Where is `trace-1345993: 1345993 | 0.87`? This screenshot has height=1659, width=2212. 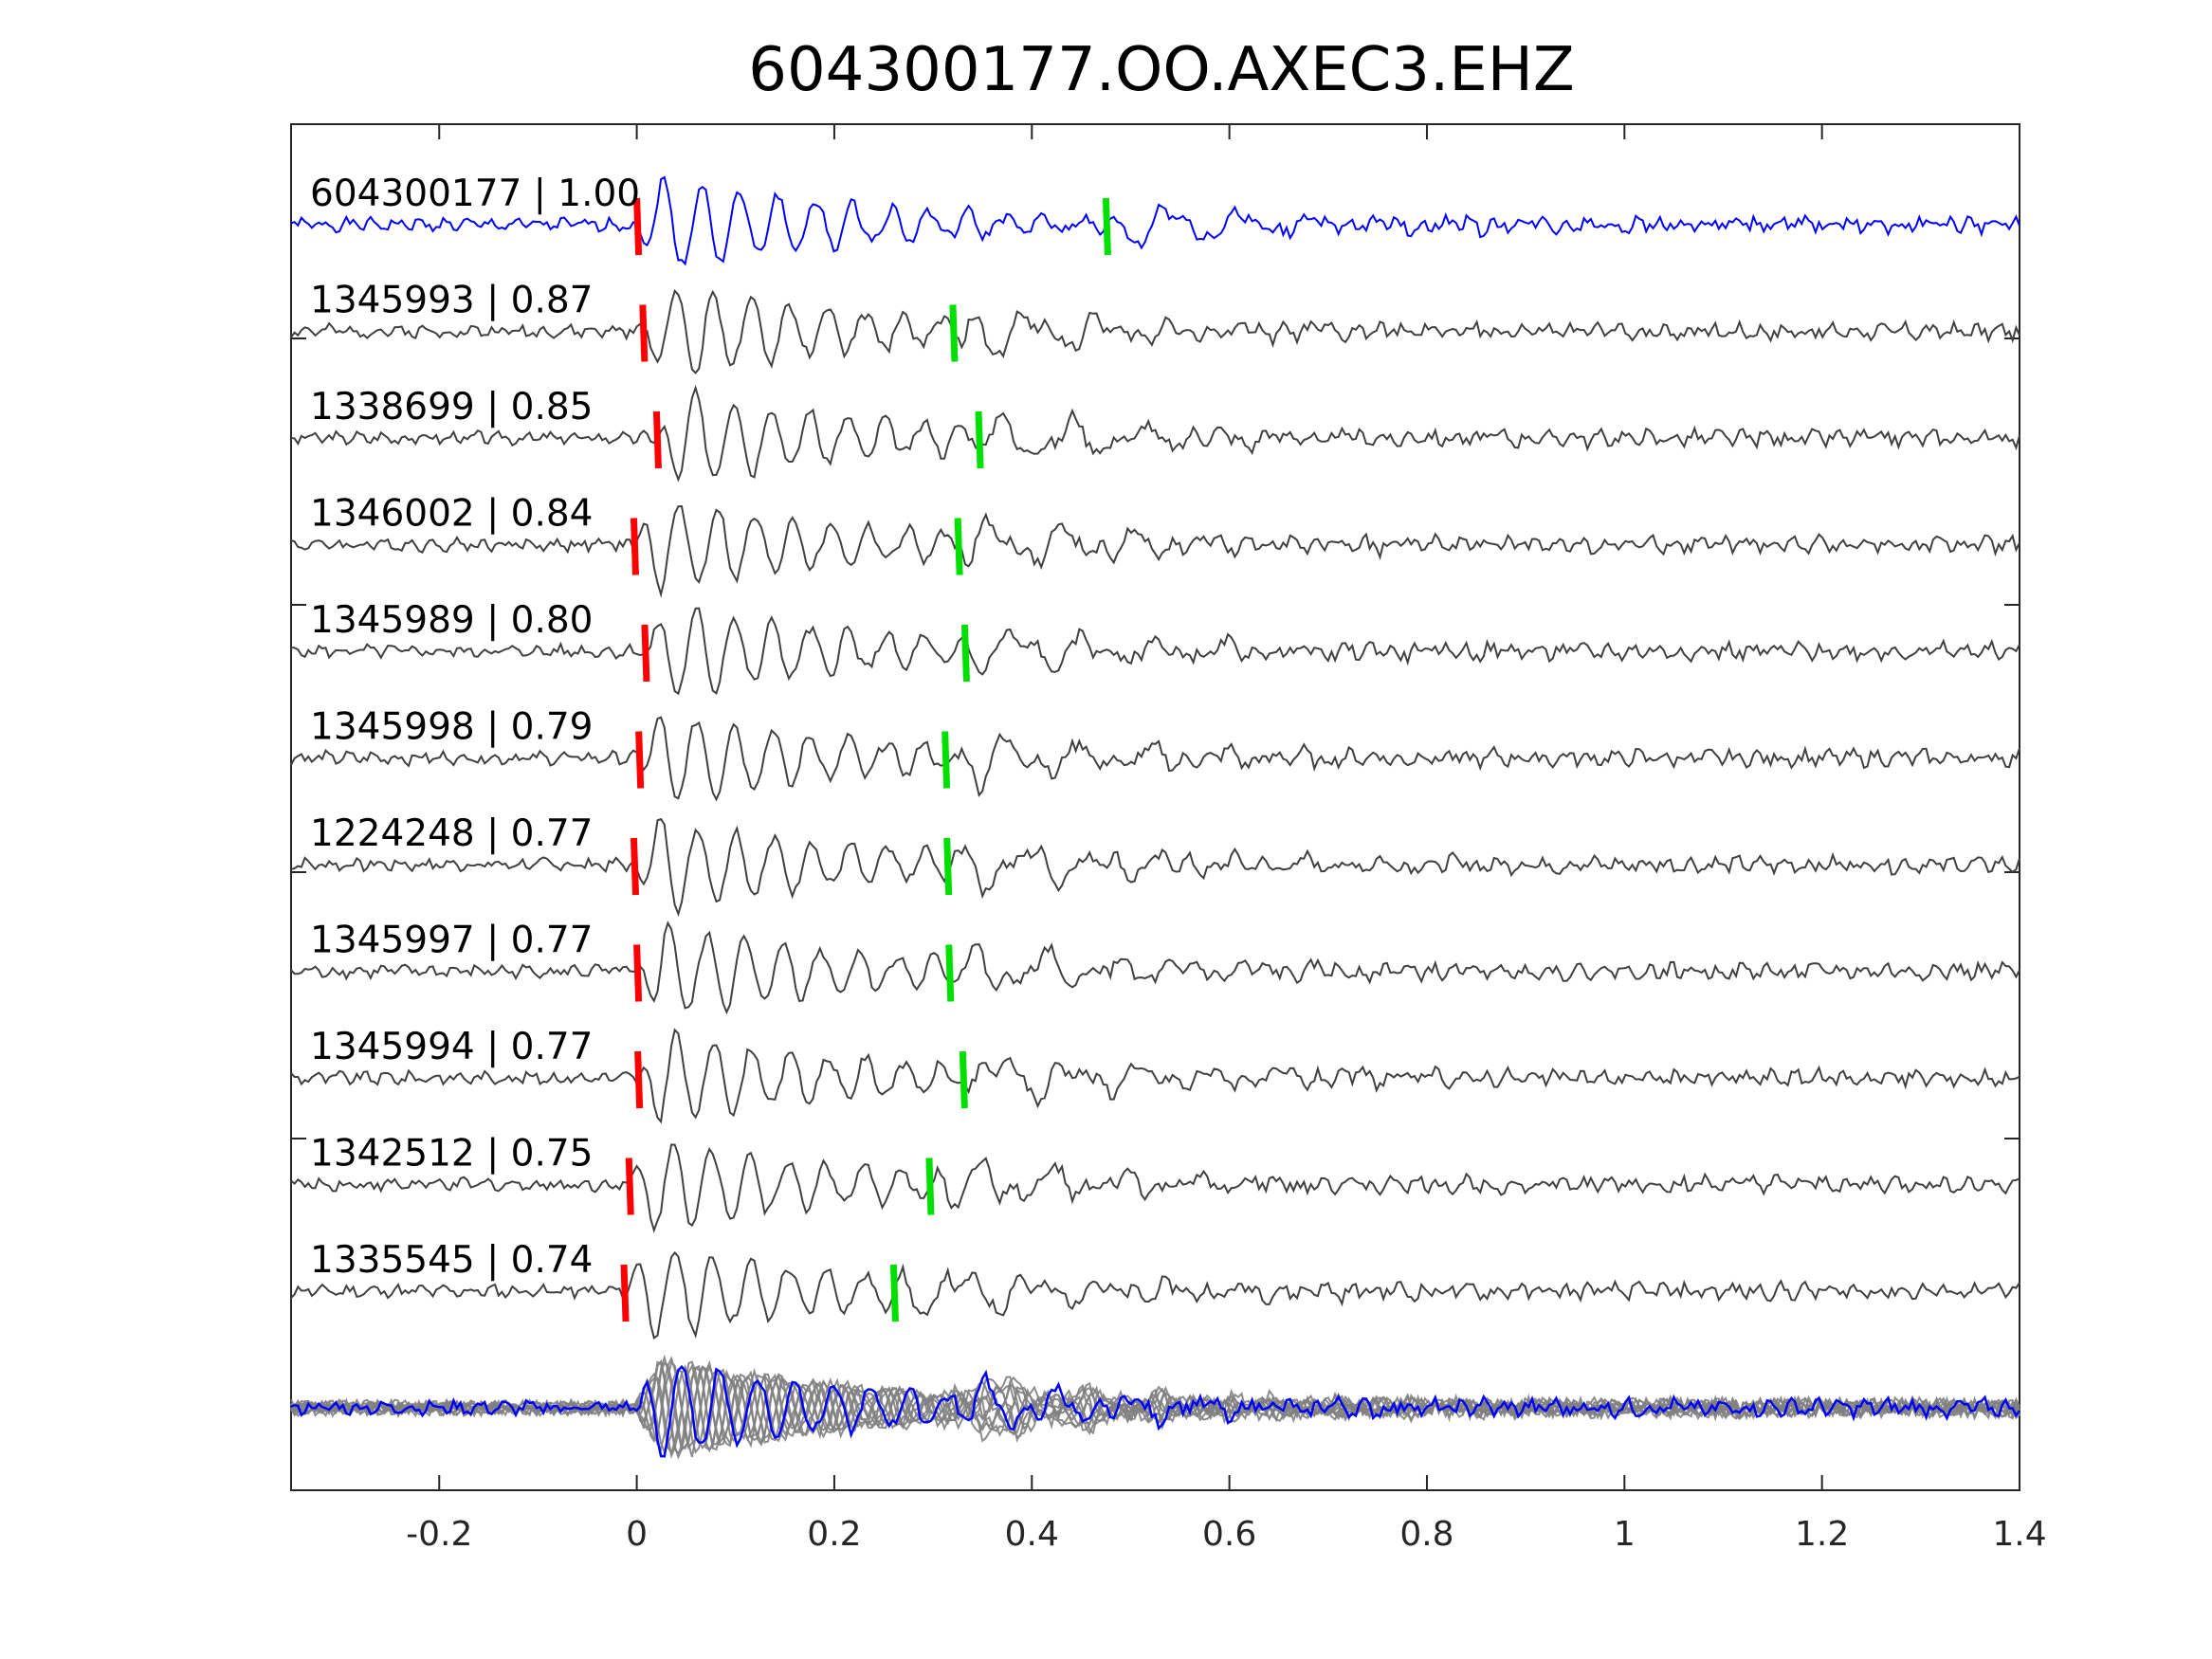
trace-1345993: 1345993 | 0.87 is located at coordinates (1155, 327).